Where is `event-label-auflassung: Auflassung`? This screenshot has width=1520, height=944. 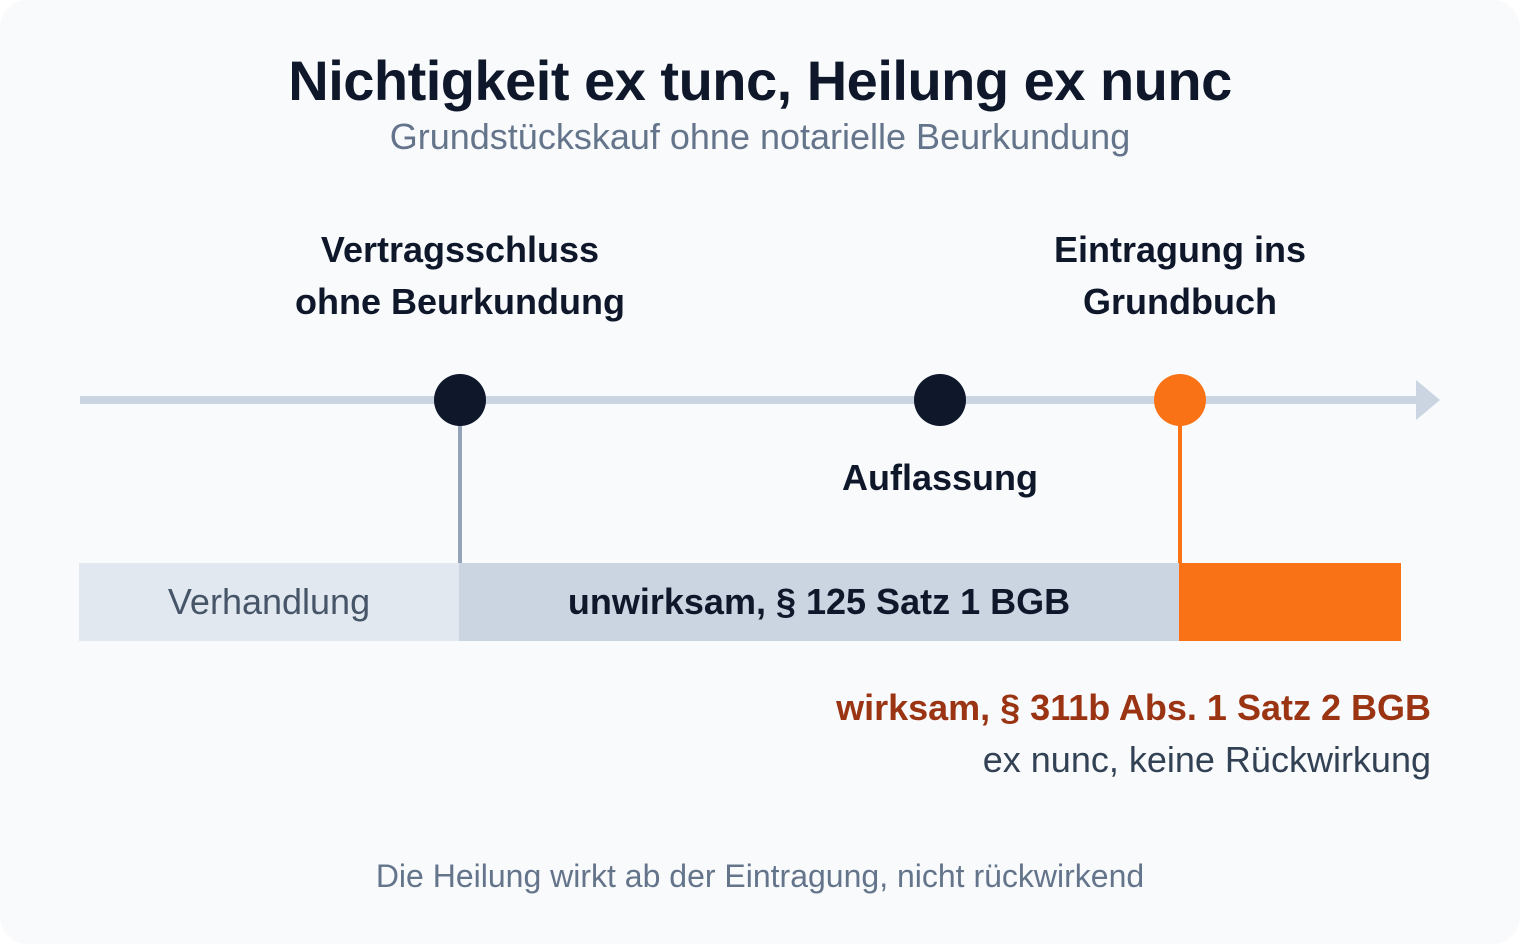 event-label-auflassung: Auflassung is located at coordinates (940, 477).